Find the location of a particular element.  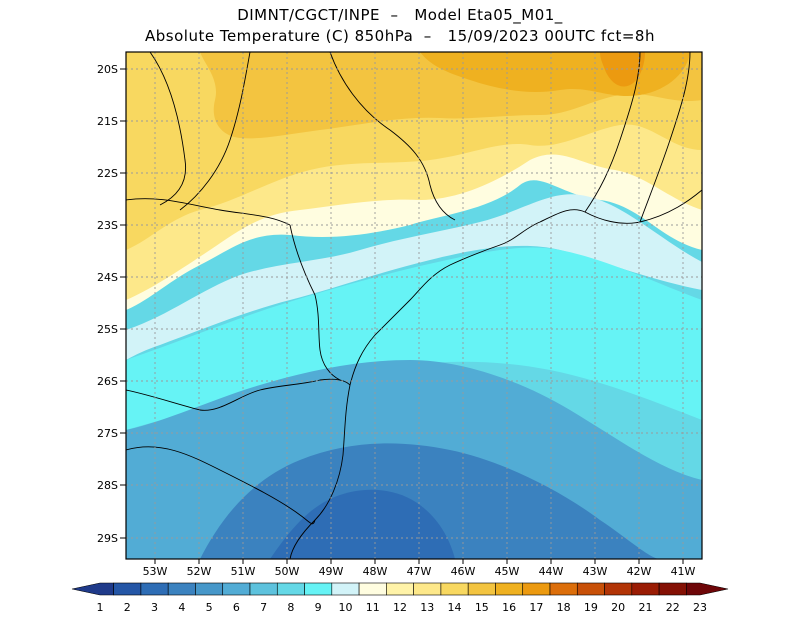

lon-label: 44W is located at coordinates (551, 571).